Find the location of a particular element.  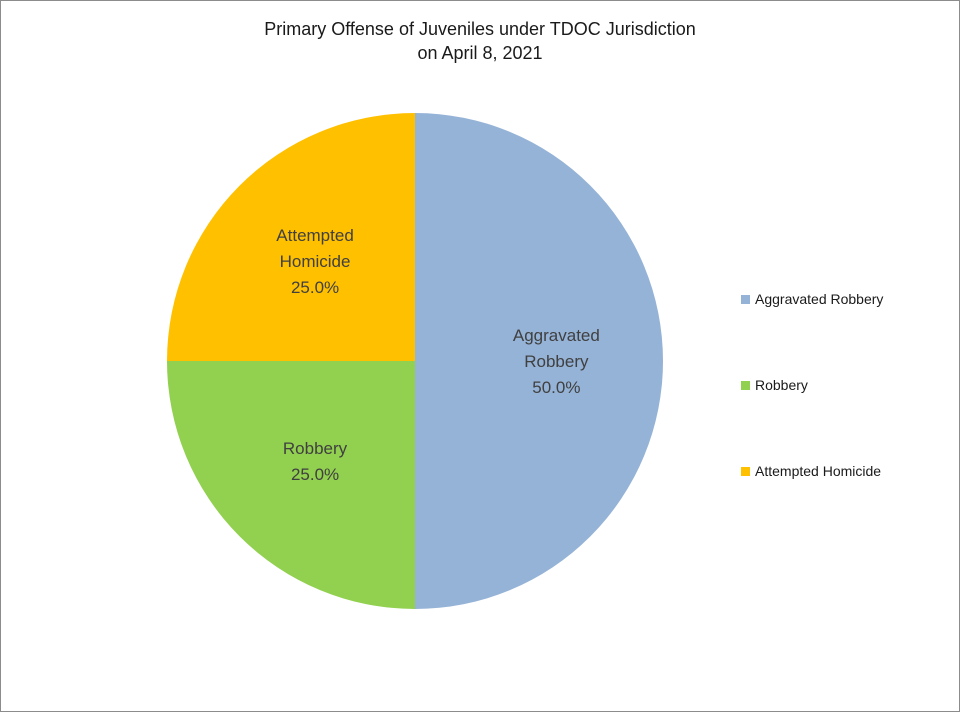

data-label-attempted-homicide: Attempted Homicide 25.0% is located at coordinates (315, 261).